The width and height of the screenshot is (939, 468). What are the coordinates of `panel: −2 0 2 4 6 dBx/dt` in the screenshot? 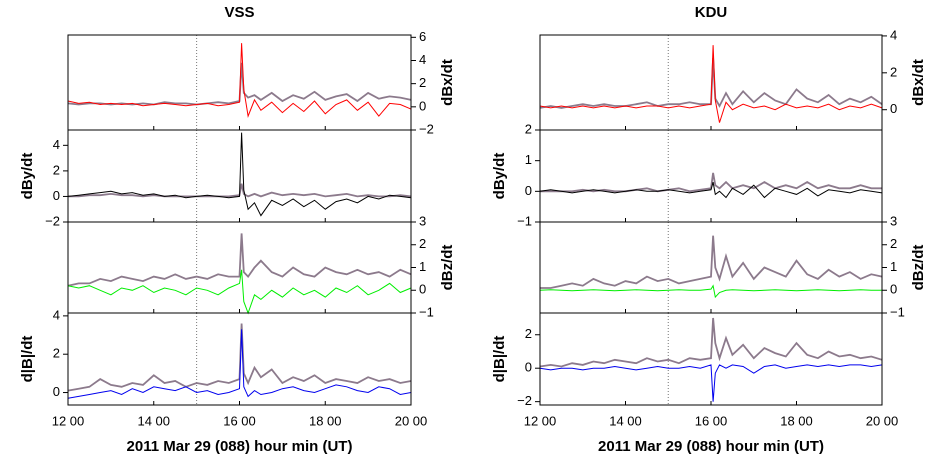 It's located at (261, 82).